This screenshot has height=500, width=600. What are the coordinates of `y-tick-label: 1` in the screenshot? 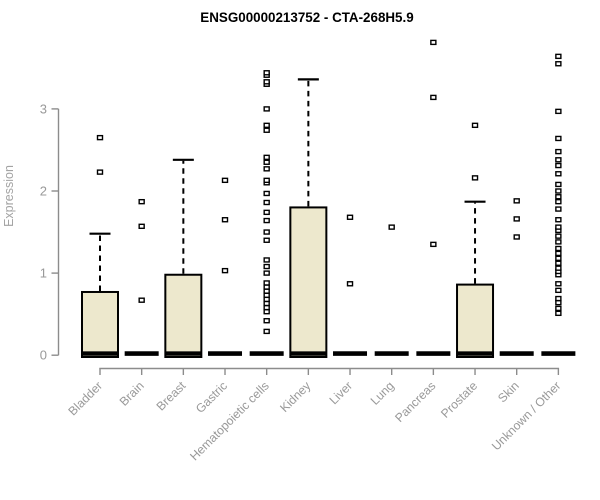 It's located at (43, 273).